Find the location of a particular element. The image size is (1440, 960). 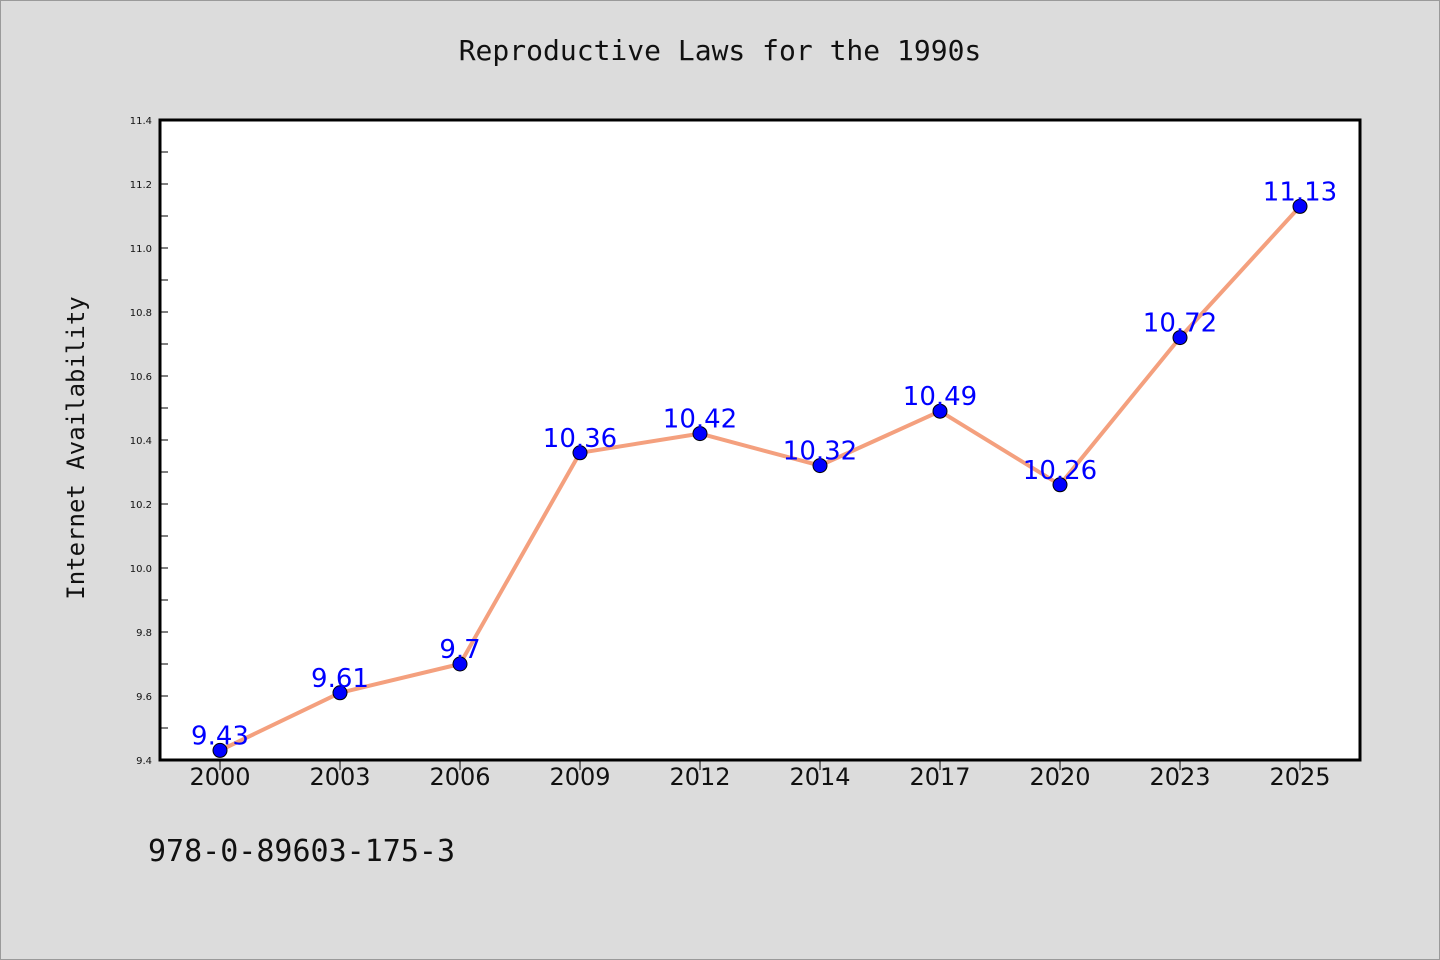

x-tick-label: 2023 is located at coordinates (1179, 777).